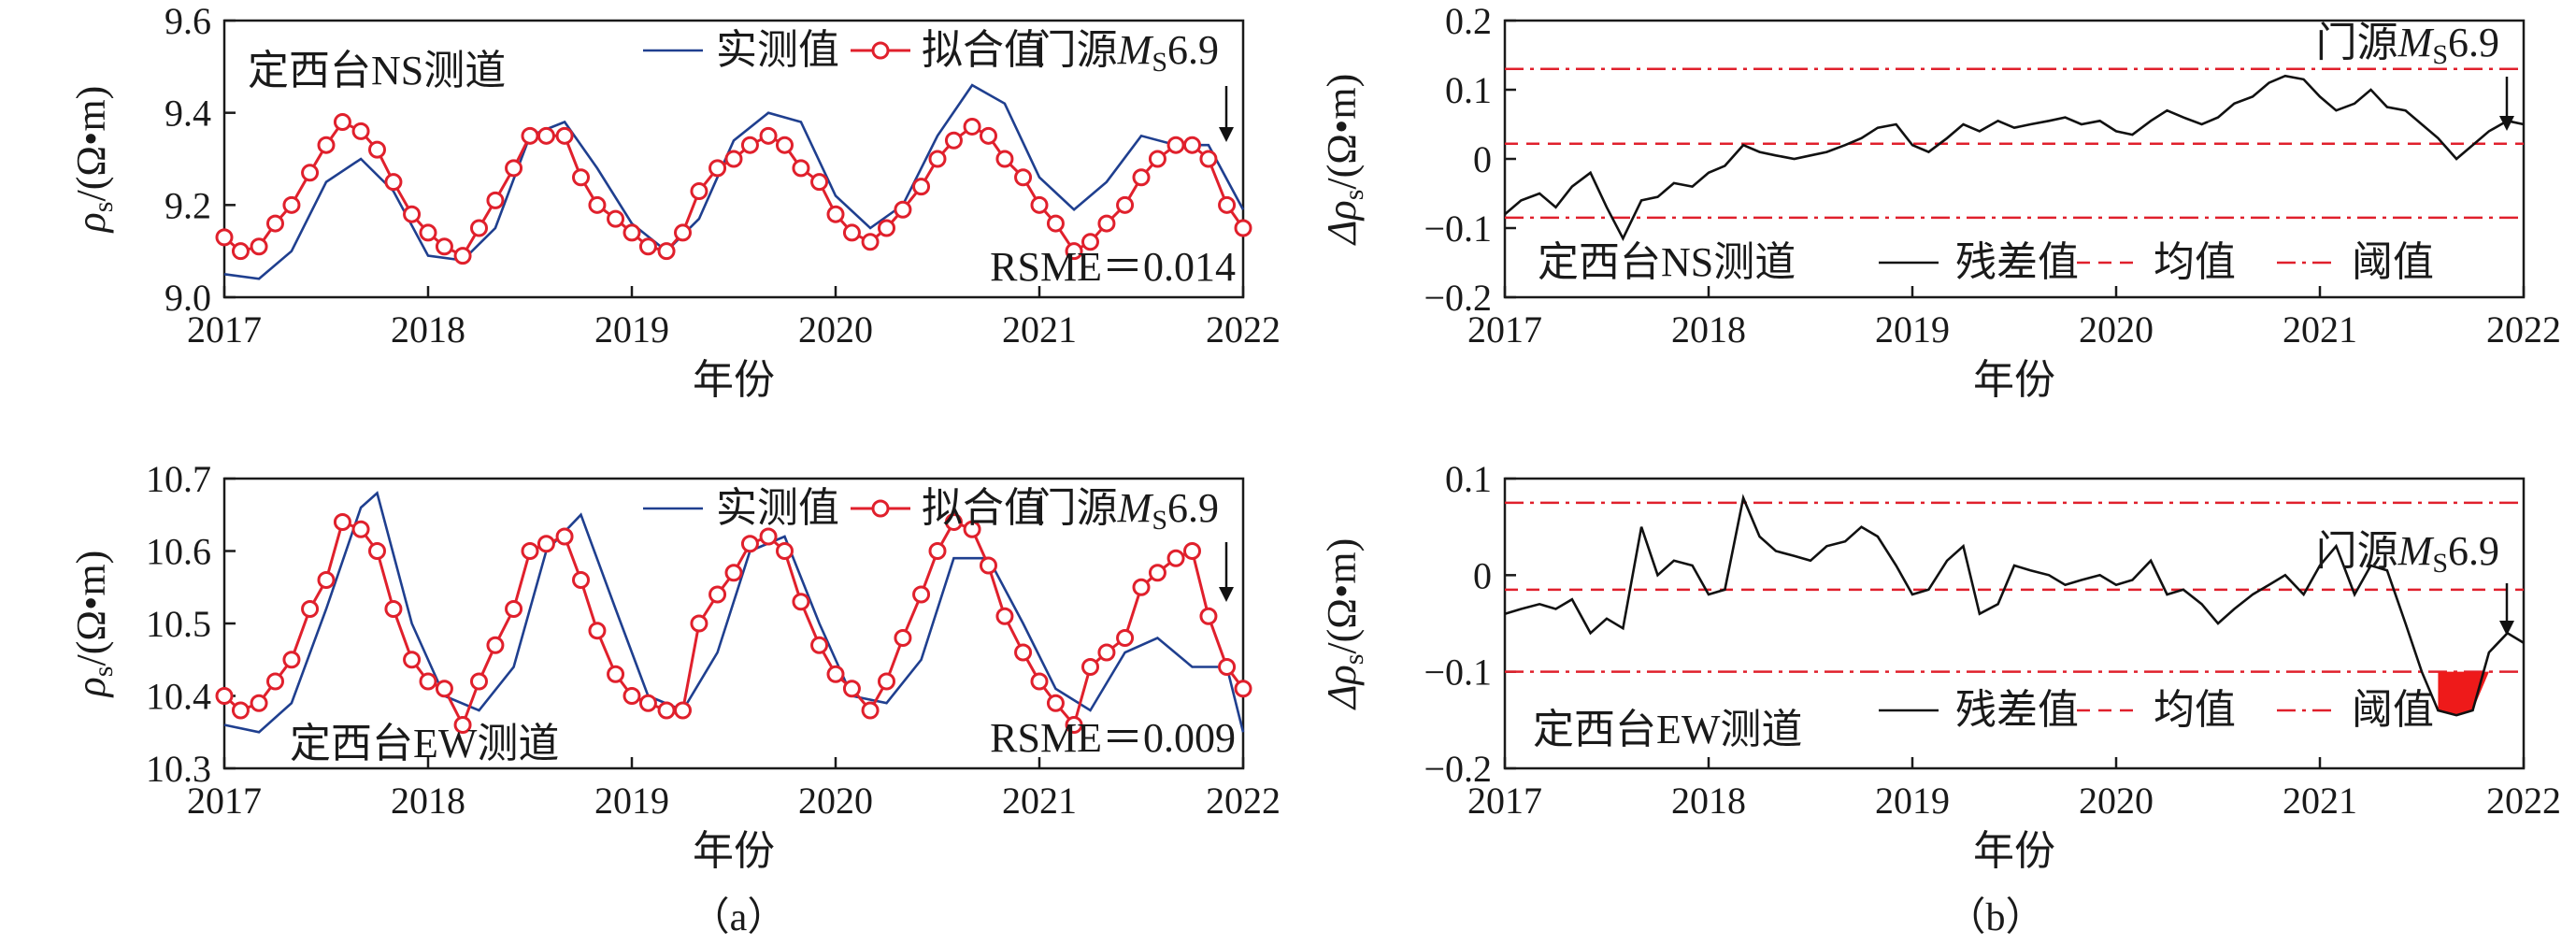 The height and width of the screenshot is (945, 2576). What do you see at coordinates (1667, 729) in the screenshot?
I see `panel-title: 定西台EW测道` at bounding box center [1667, 729].